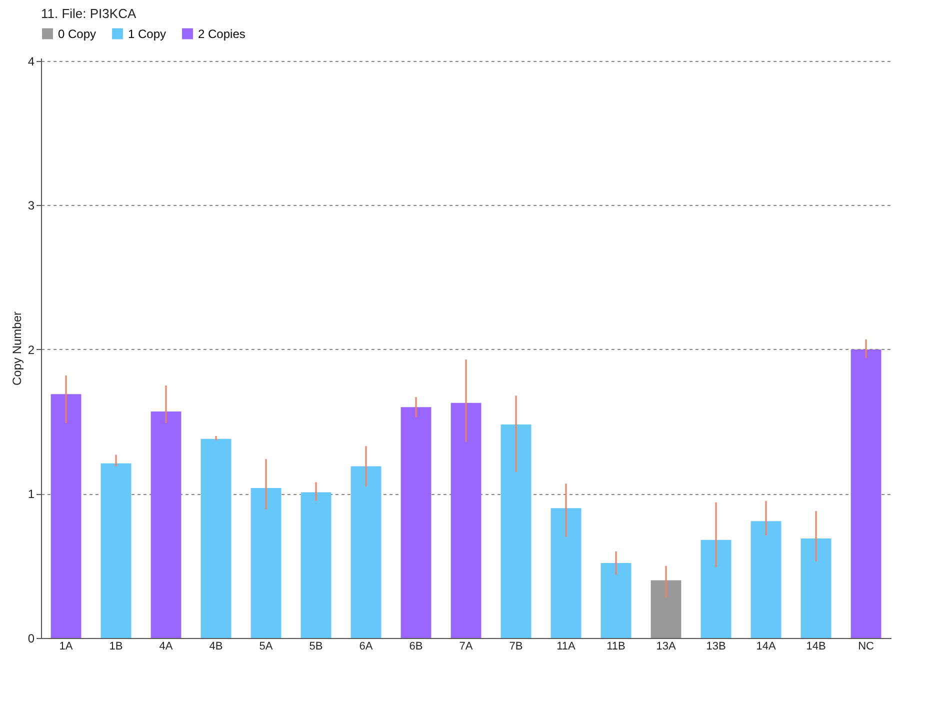  What do you see at coordinates (516, 646) in the screenshot?
I see `x-tick-label: 7B` at bounding box center [516, 646].